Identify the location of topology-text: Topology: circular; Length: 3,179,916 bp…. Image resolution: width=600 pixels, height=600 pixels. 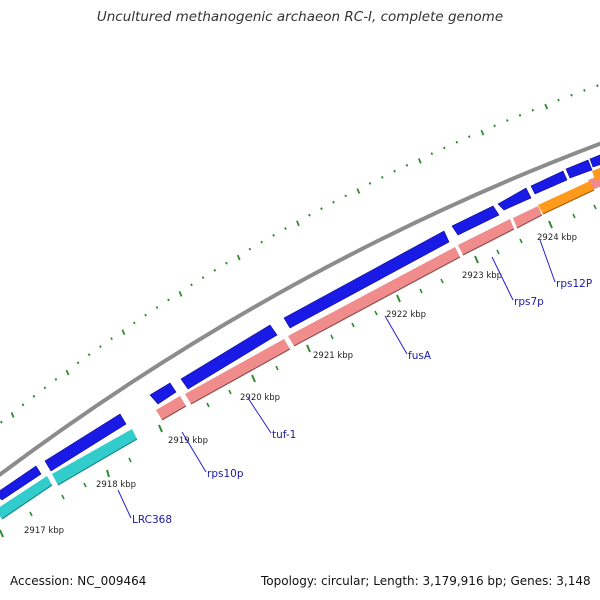
(426, 581).